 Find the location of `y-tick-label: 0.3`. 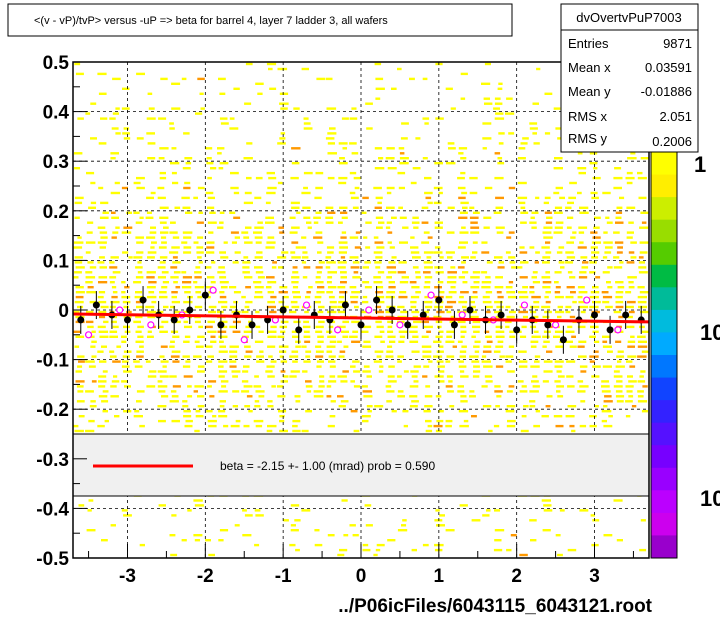

y-tick-label: 0.3 is located at coordinates (56, 162).